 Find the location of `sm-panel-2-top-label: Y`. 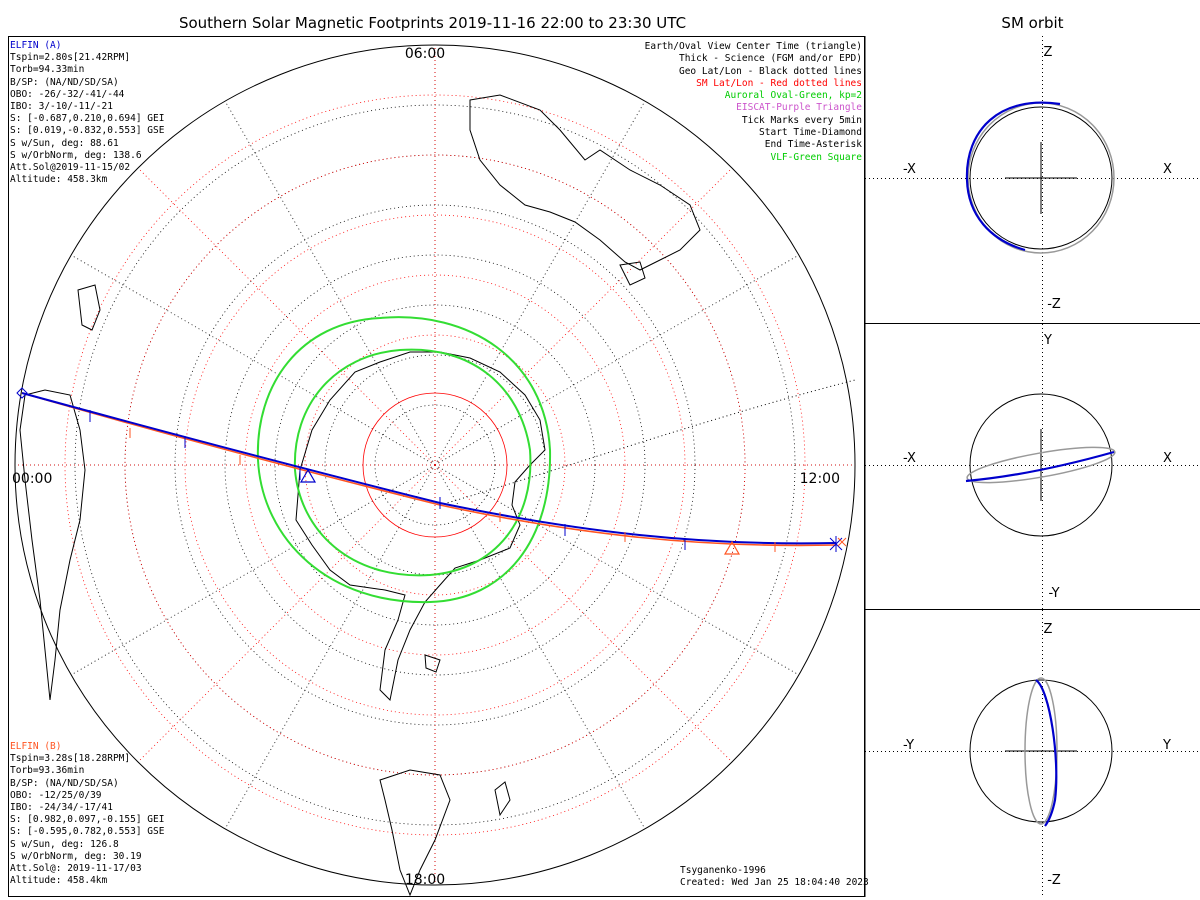

sm-panel-2-top-label: Y is located at coordinates (1047, 340).